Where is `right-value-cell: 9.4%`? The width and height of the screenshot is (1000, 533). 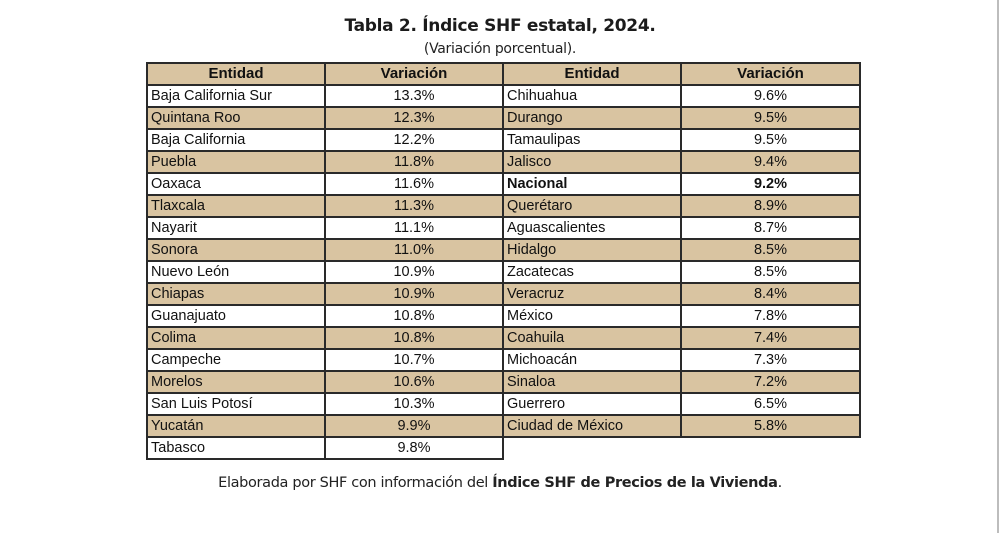
right-value-cell: 9.4% is located at coordinates (770, 162).